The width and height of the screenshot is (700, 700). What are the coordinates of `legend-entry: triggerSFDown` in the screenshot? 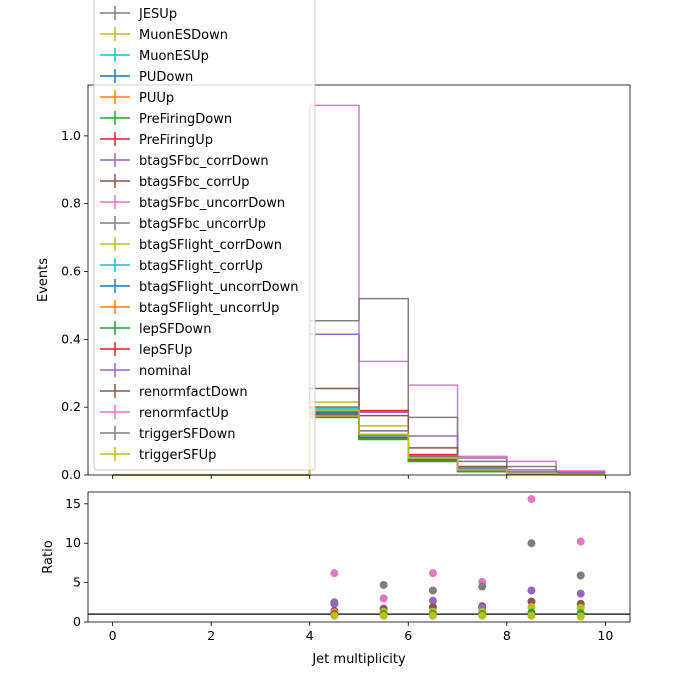 It's located at (167, 434).